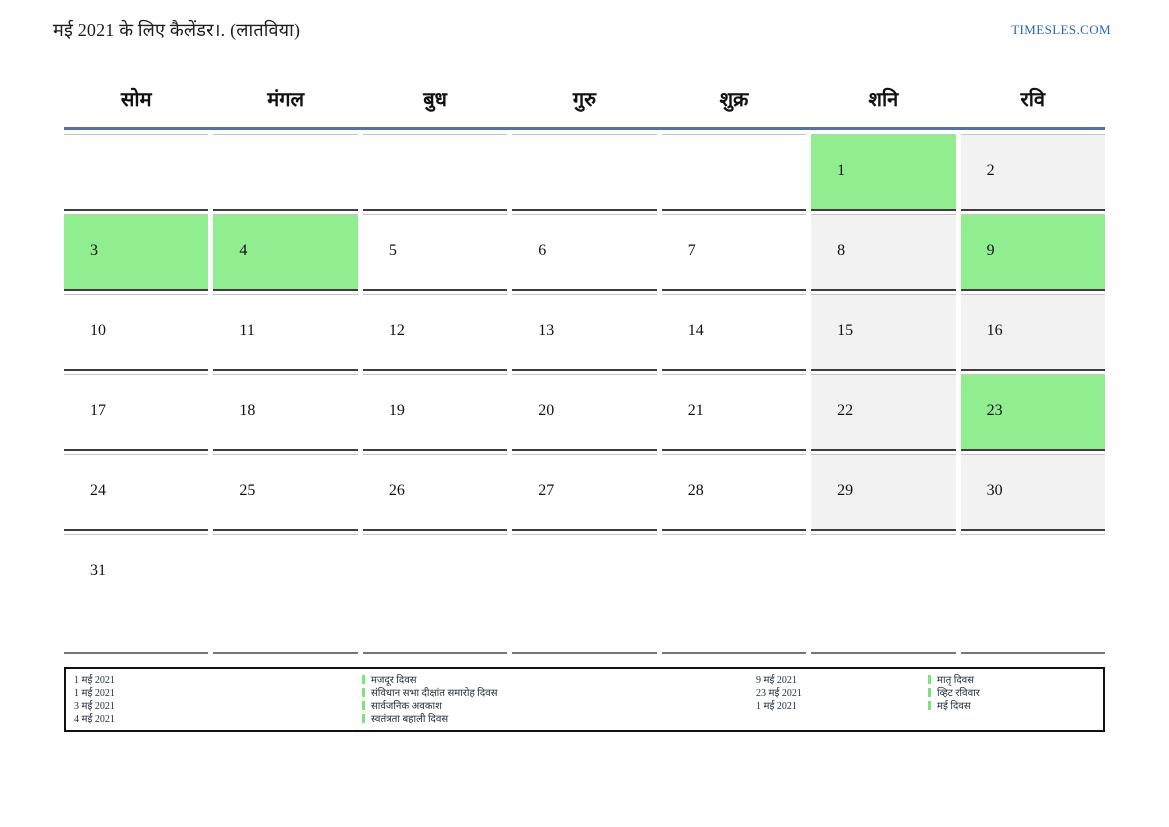  I want to click on legend-entry-date: 23 मई 2021, so click(779, 693).